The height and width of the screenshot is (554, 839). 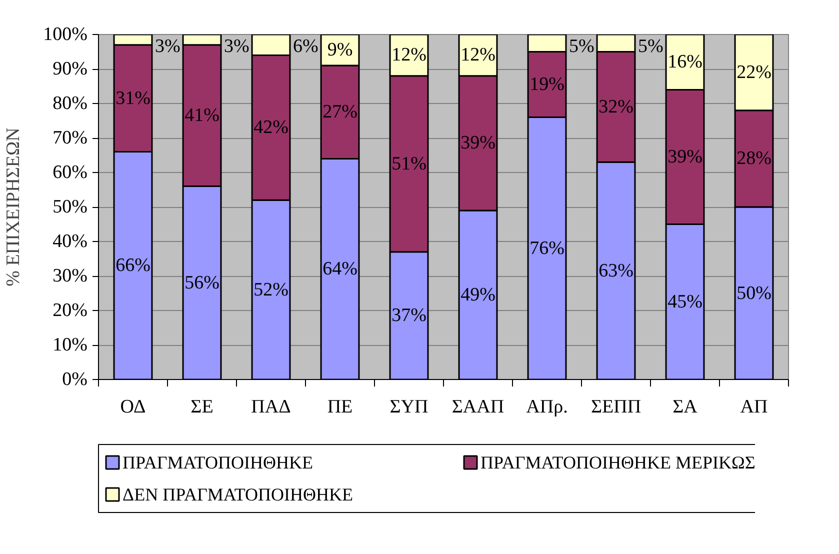 What do you see at coordinates (70, 345) in the screenshot?
I see `y-tick-label: 10%` at bounding box center [70, 345].